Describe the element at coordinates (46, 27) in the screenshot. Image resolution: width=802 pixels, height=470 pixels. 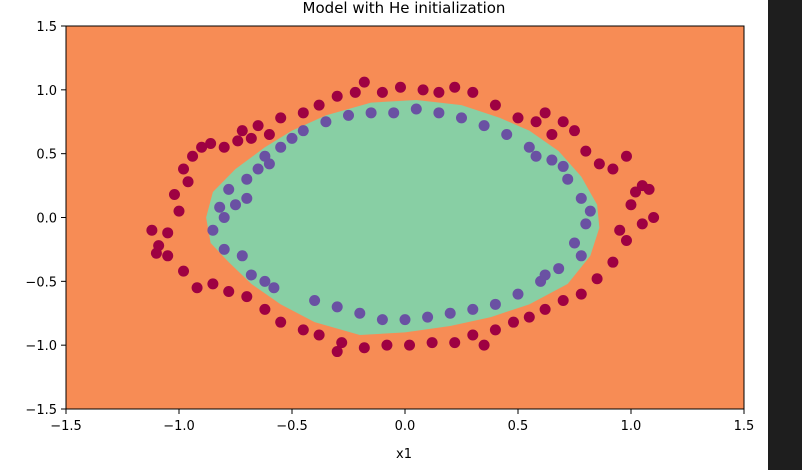
I see `y-tick-label: 1.5` at that location.